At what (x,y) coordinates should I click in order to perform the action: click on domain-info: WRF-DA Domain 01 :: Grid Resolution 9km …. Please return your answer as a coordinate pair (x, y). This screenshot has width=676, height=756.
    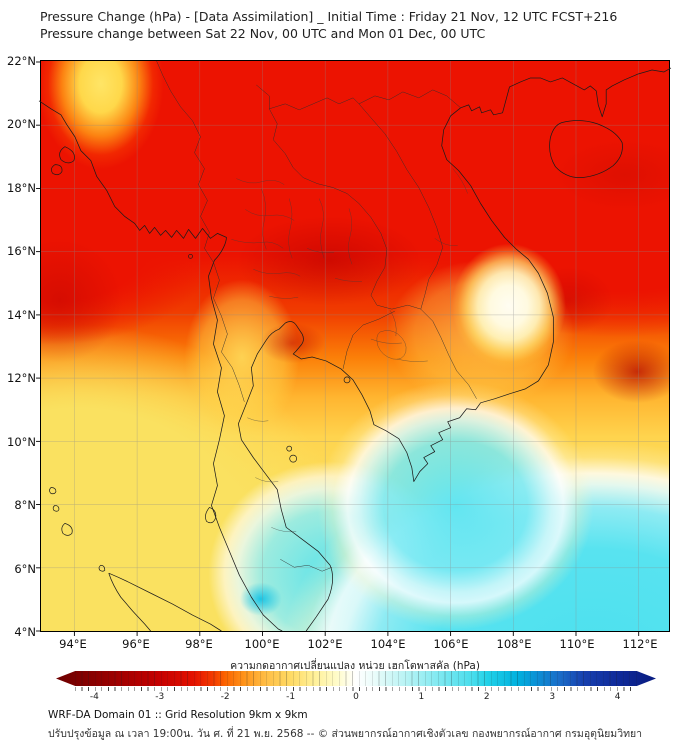
    Looking at the image, I should click on (178, 715).